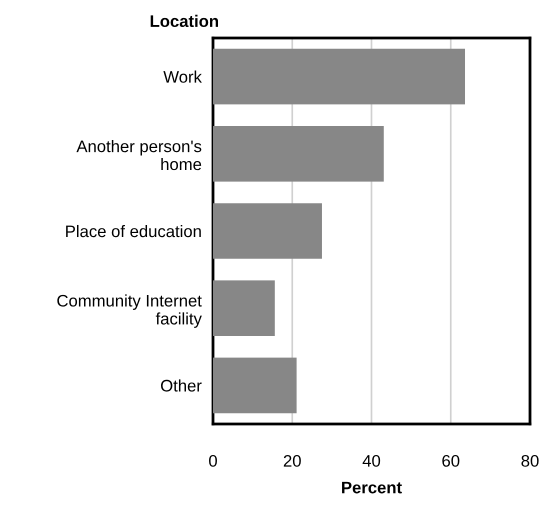  What do you see at coordinates (372, 488) in the screenshot?
I see `x-axis-title: Percent` at bounding box center [372, 488].